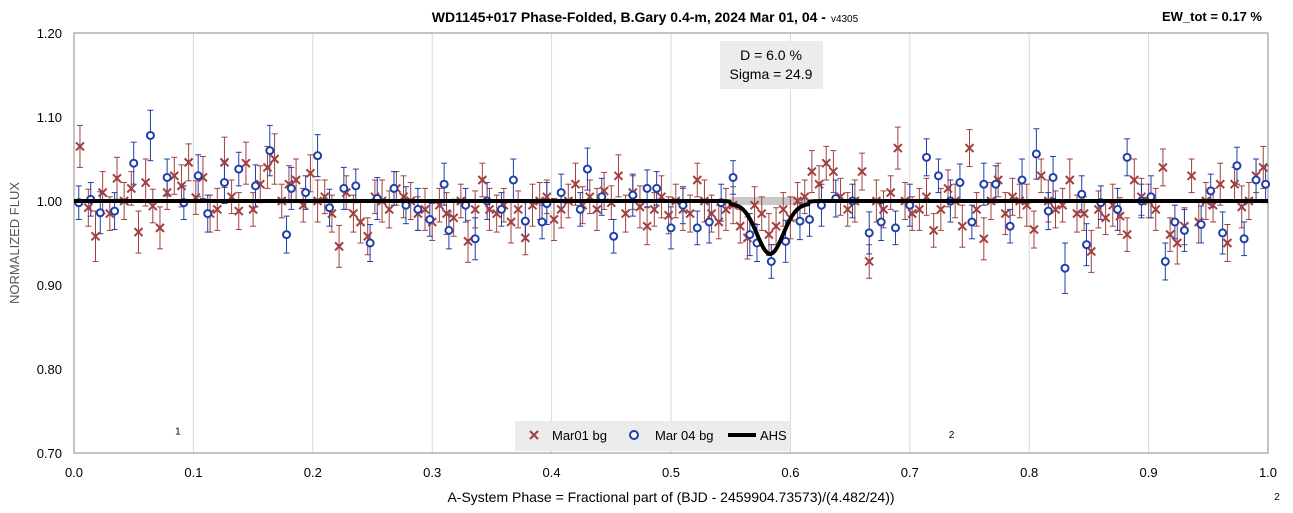 This screenshot has width=1293, height=513. Describe the element at coordinates (671, 472) in the screenshot. I see `x-tick-labels: 0.0 0.1 0.2 0.3 0.4 0.5 0.6 0.7 0.8 0.9 1.0` at that location.